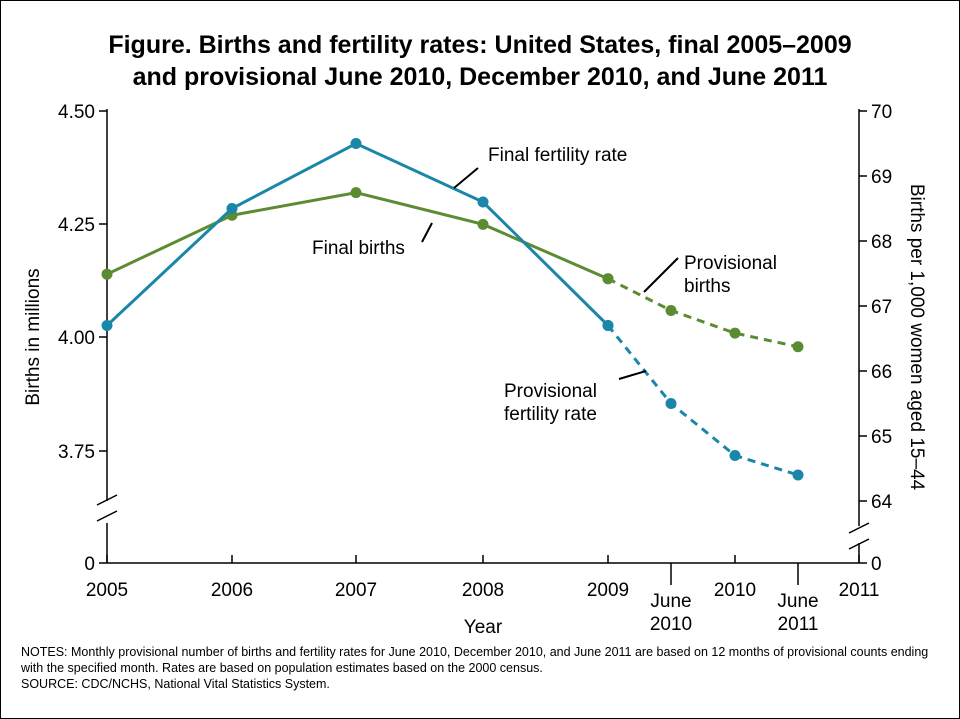 This screenshot has width=960, height=719. Describe the element at coordinates (483, 590) in the screenshot. I see `x-tick-label: 2008` at that location.